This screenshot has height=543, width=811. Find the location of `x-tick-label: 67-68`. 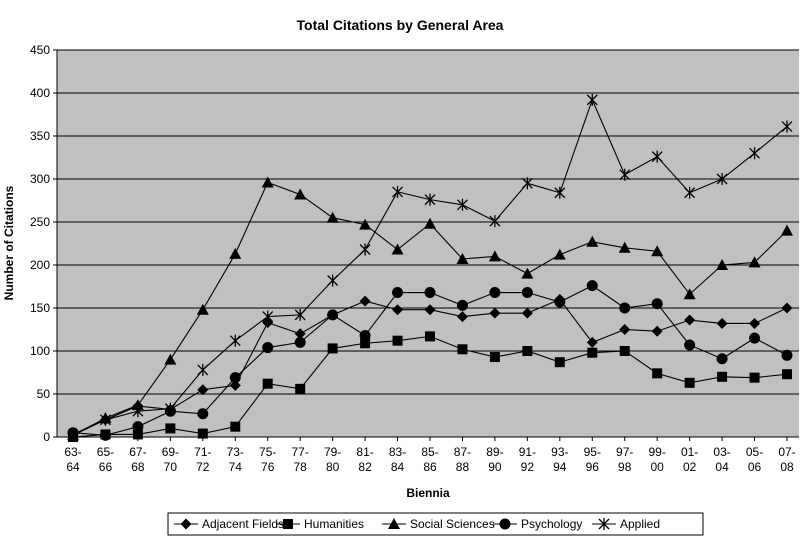

x-tick-label: 67-68 is located at coordinates (137, 459).